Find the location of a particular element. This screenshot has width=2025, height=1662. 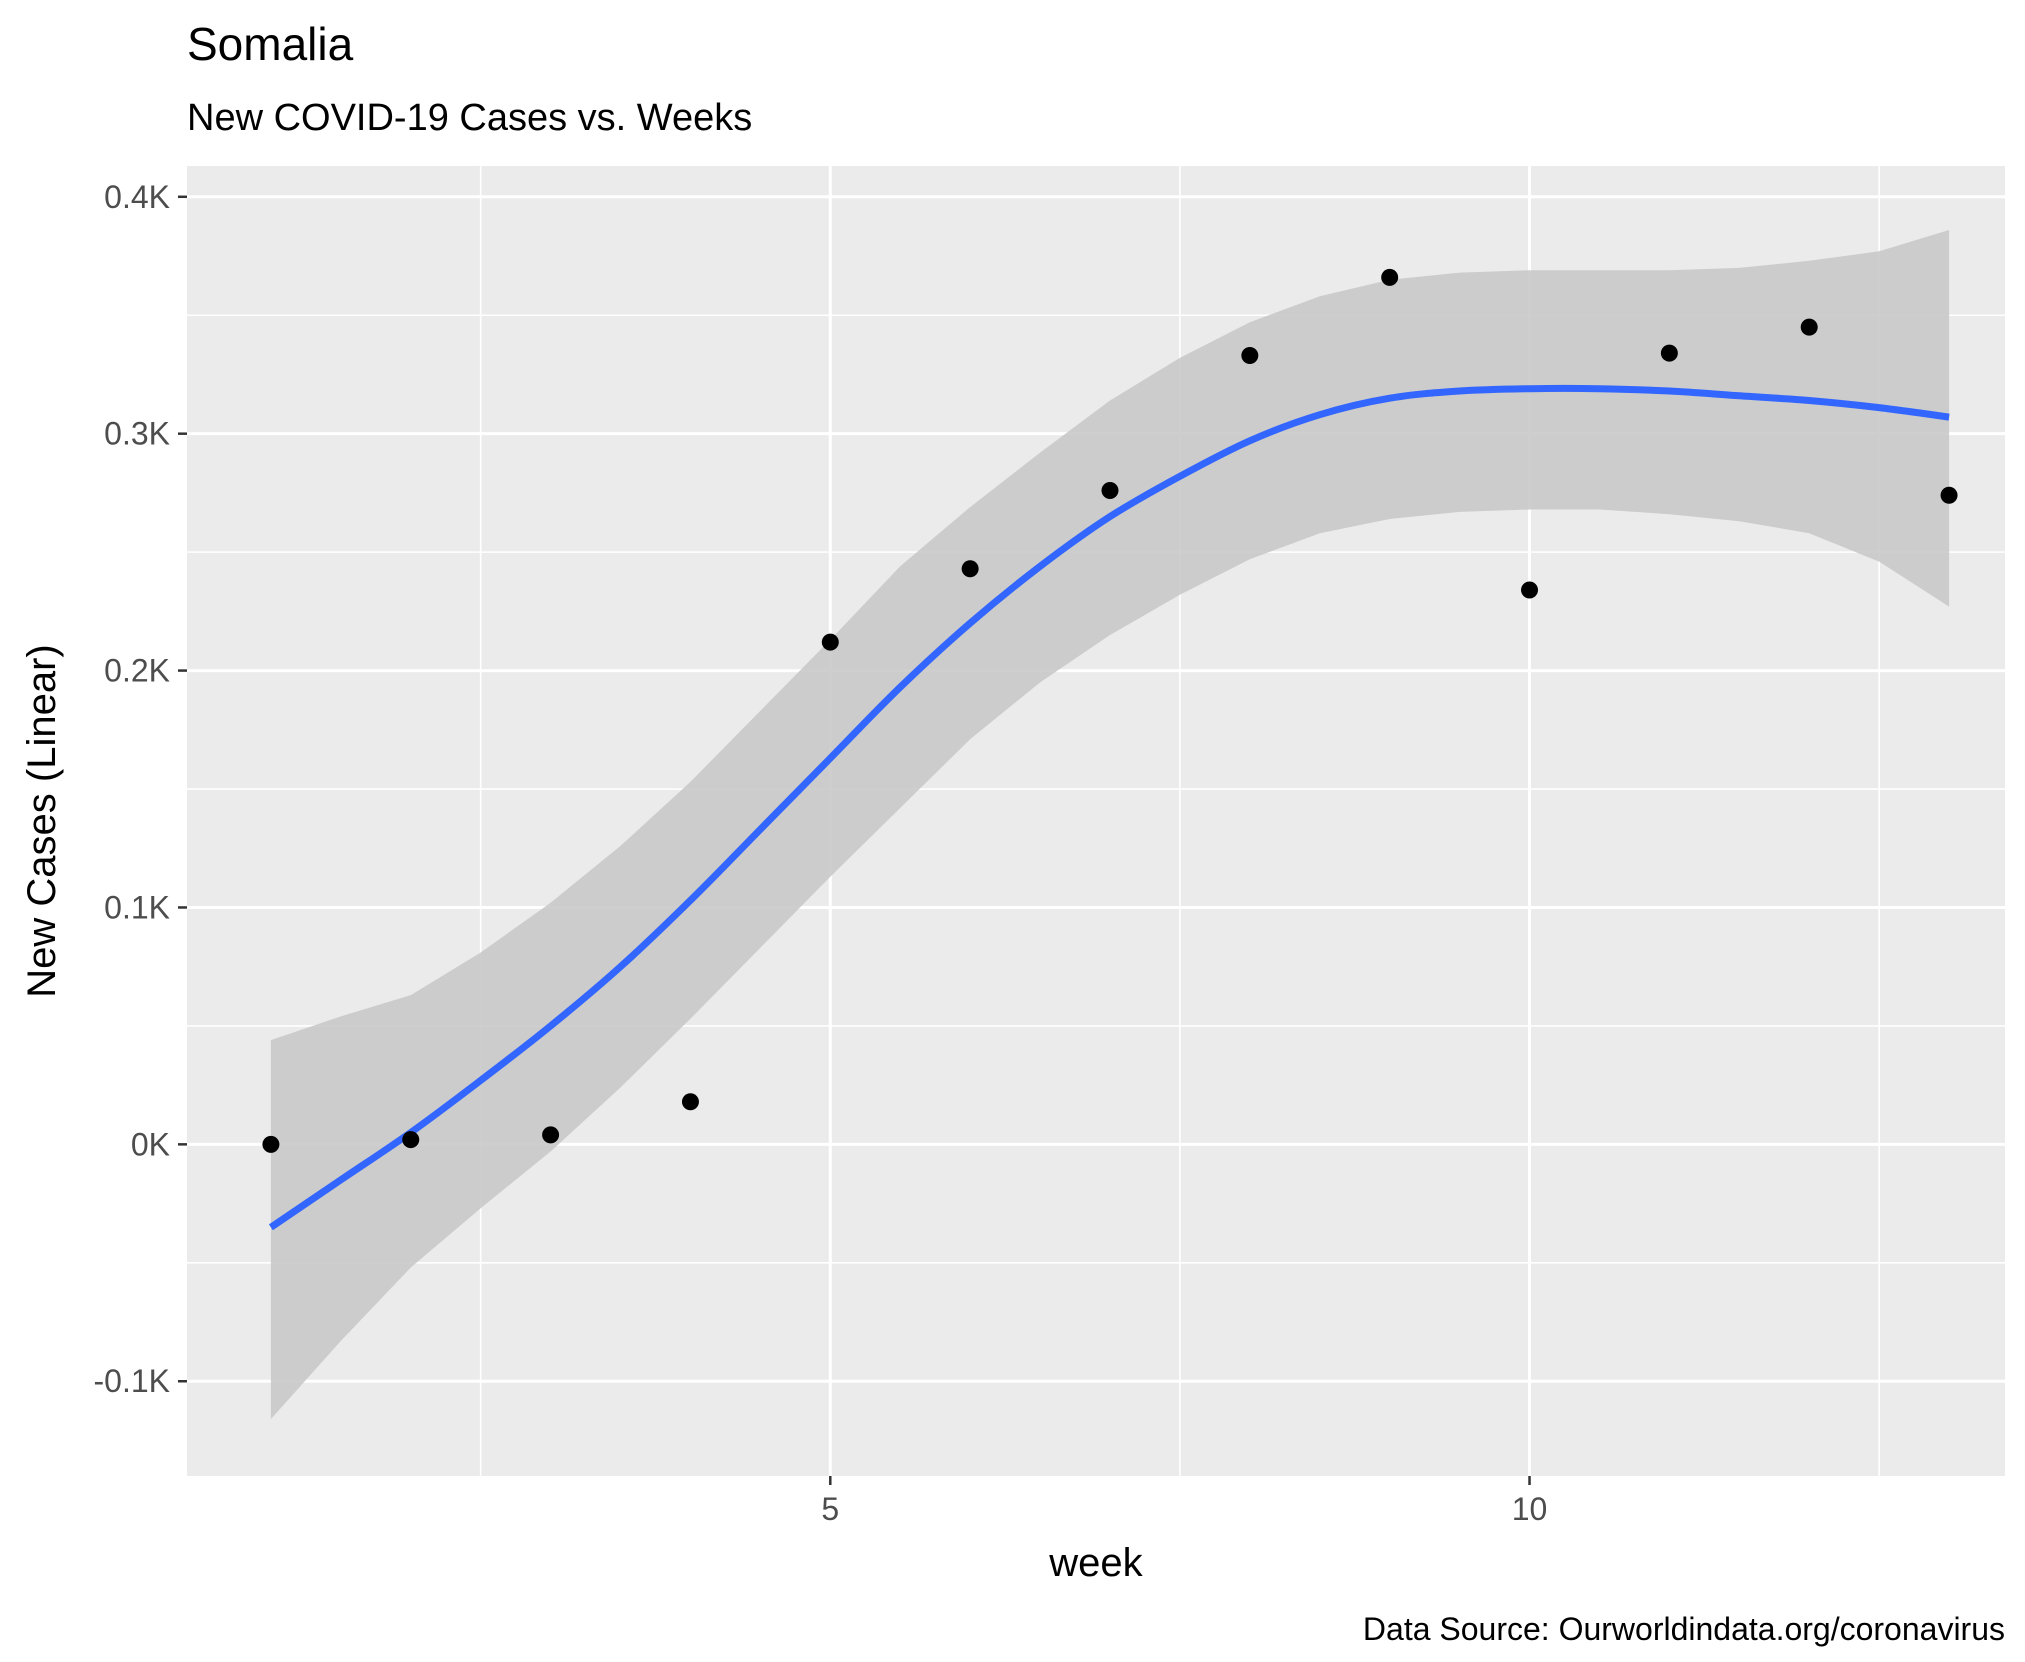

y-tick-label: 0.2K is located at coordinates (137, 671).